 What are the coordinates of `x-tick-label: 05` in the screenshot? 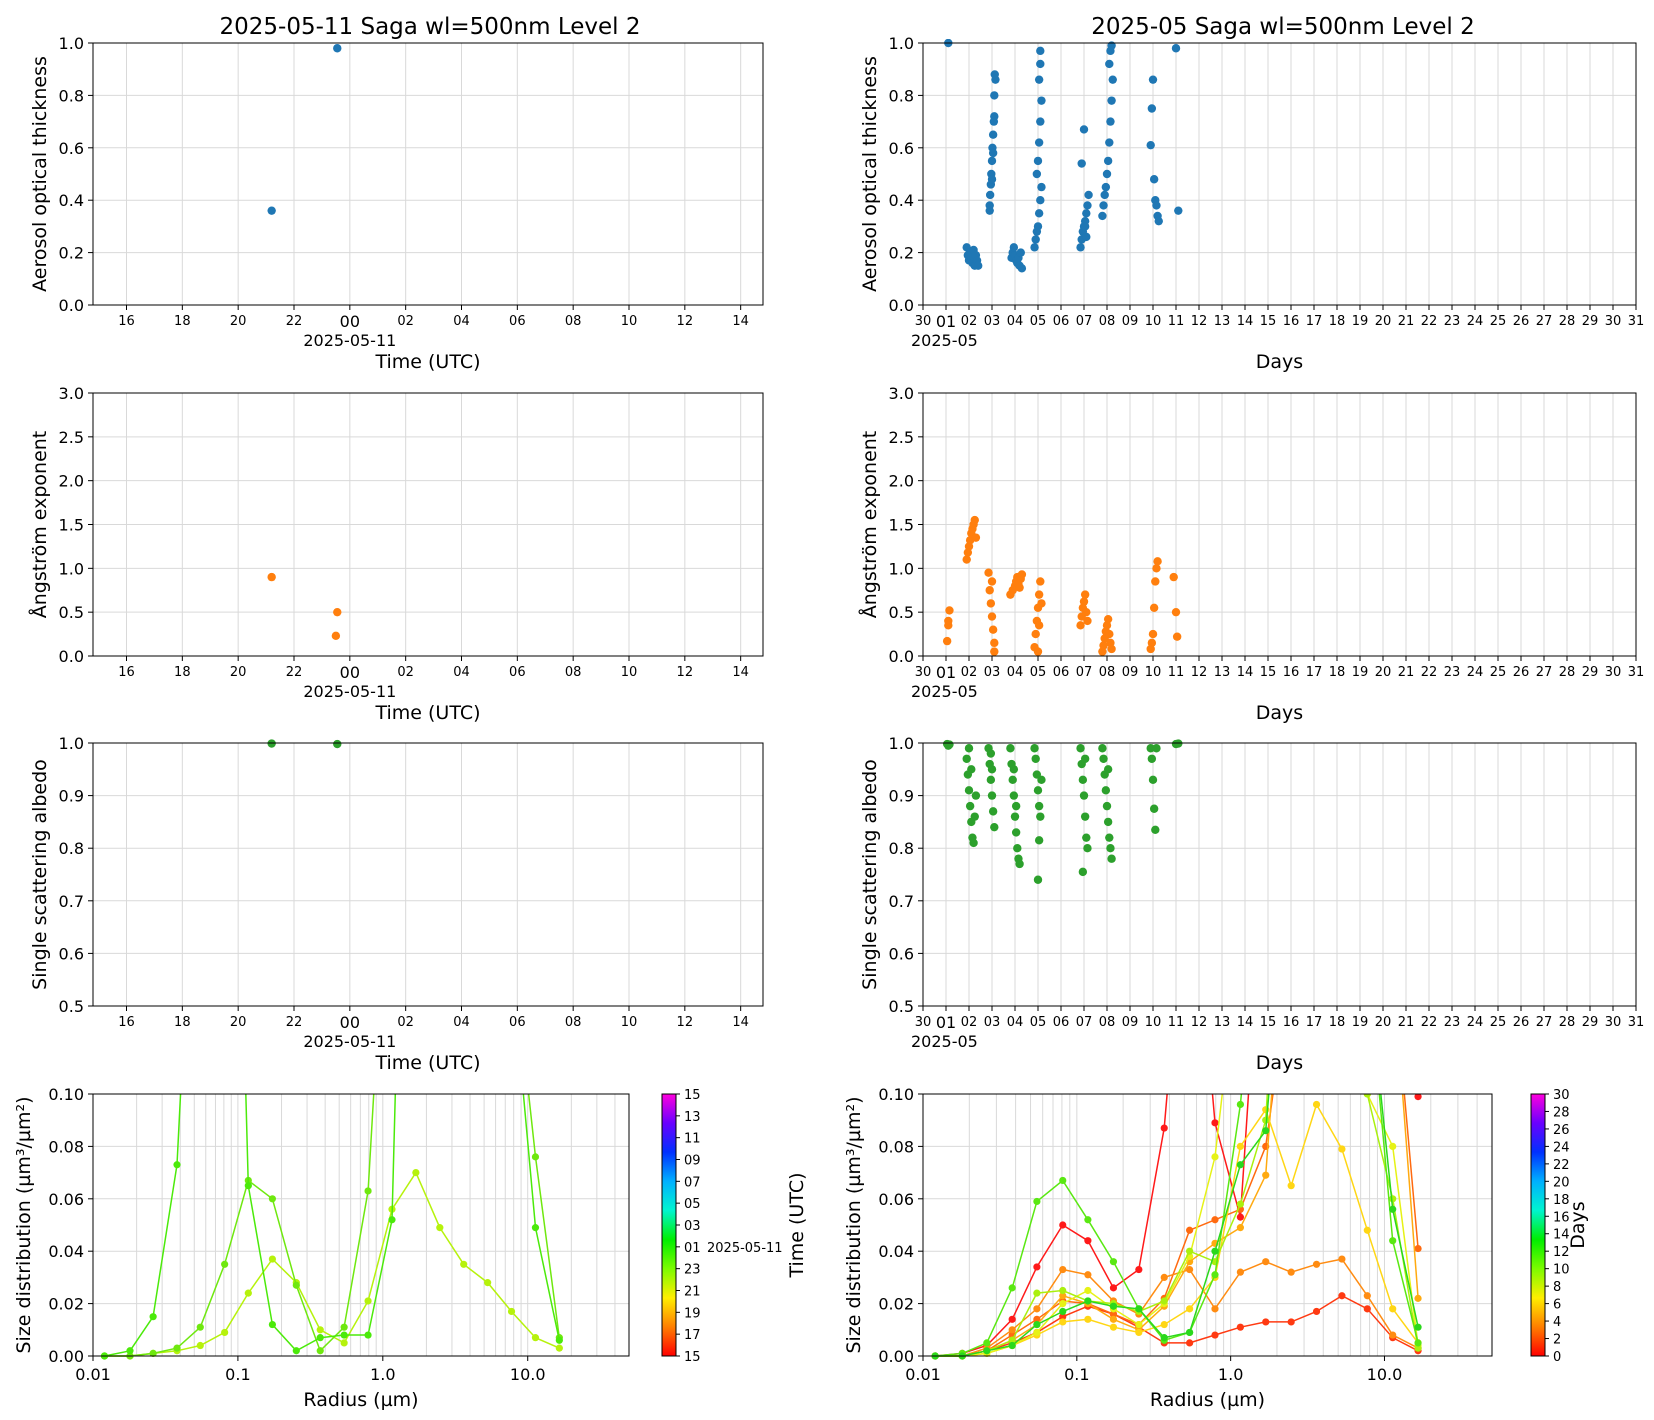 It's located at (1038, 321).